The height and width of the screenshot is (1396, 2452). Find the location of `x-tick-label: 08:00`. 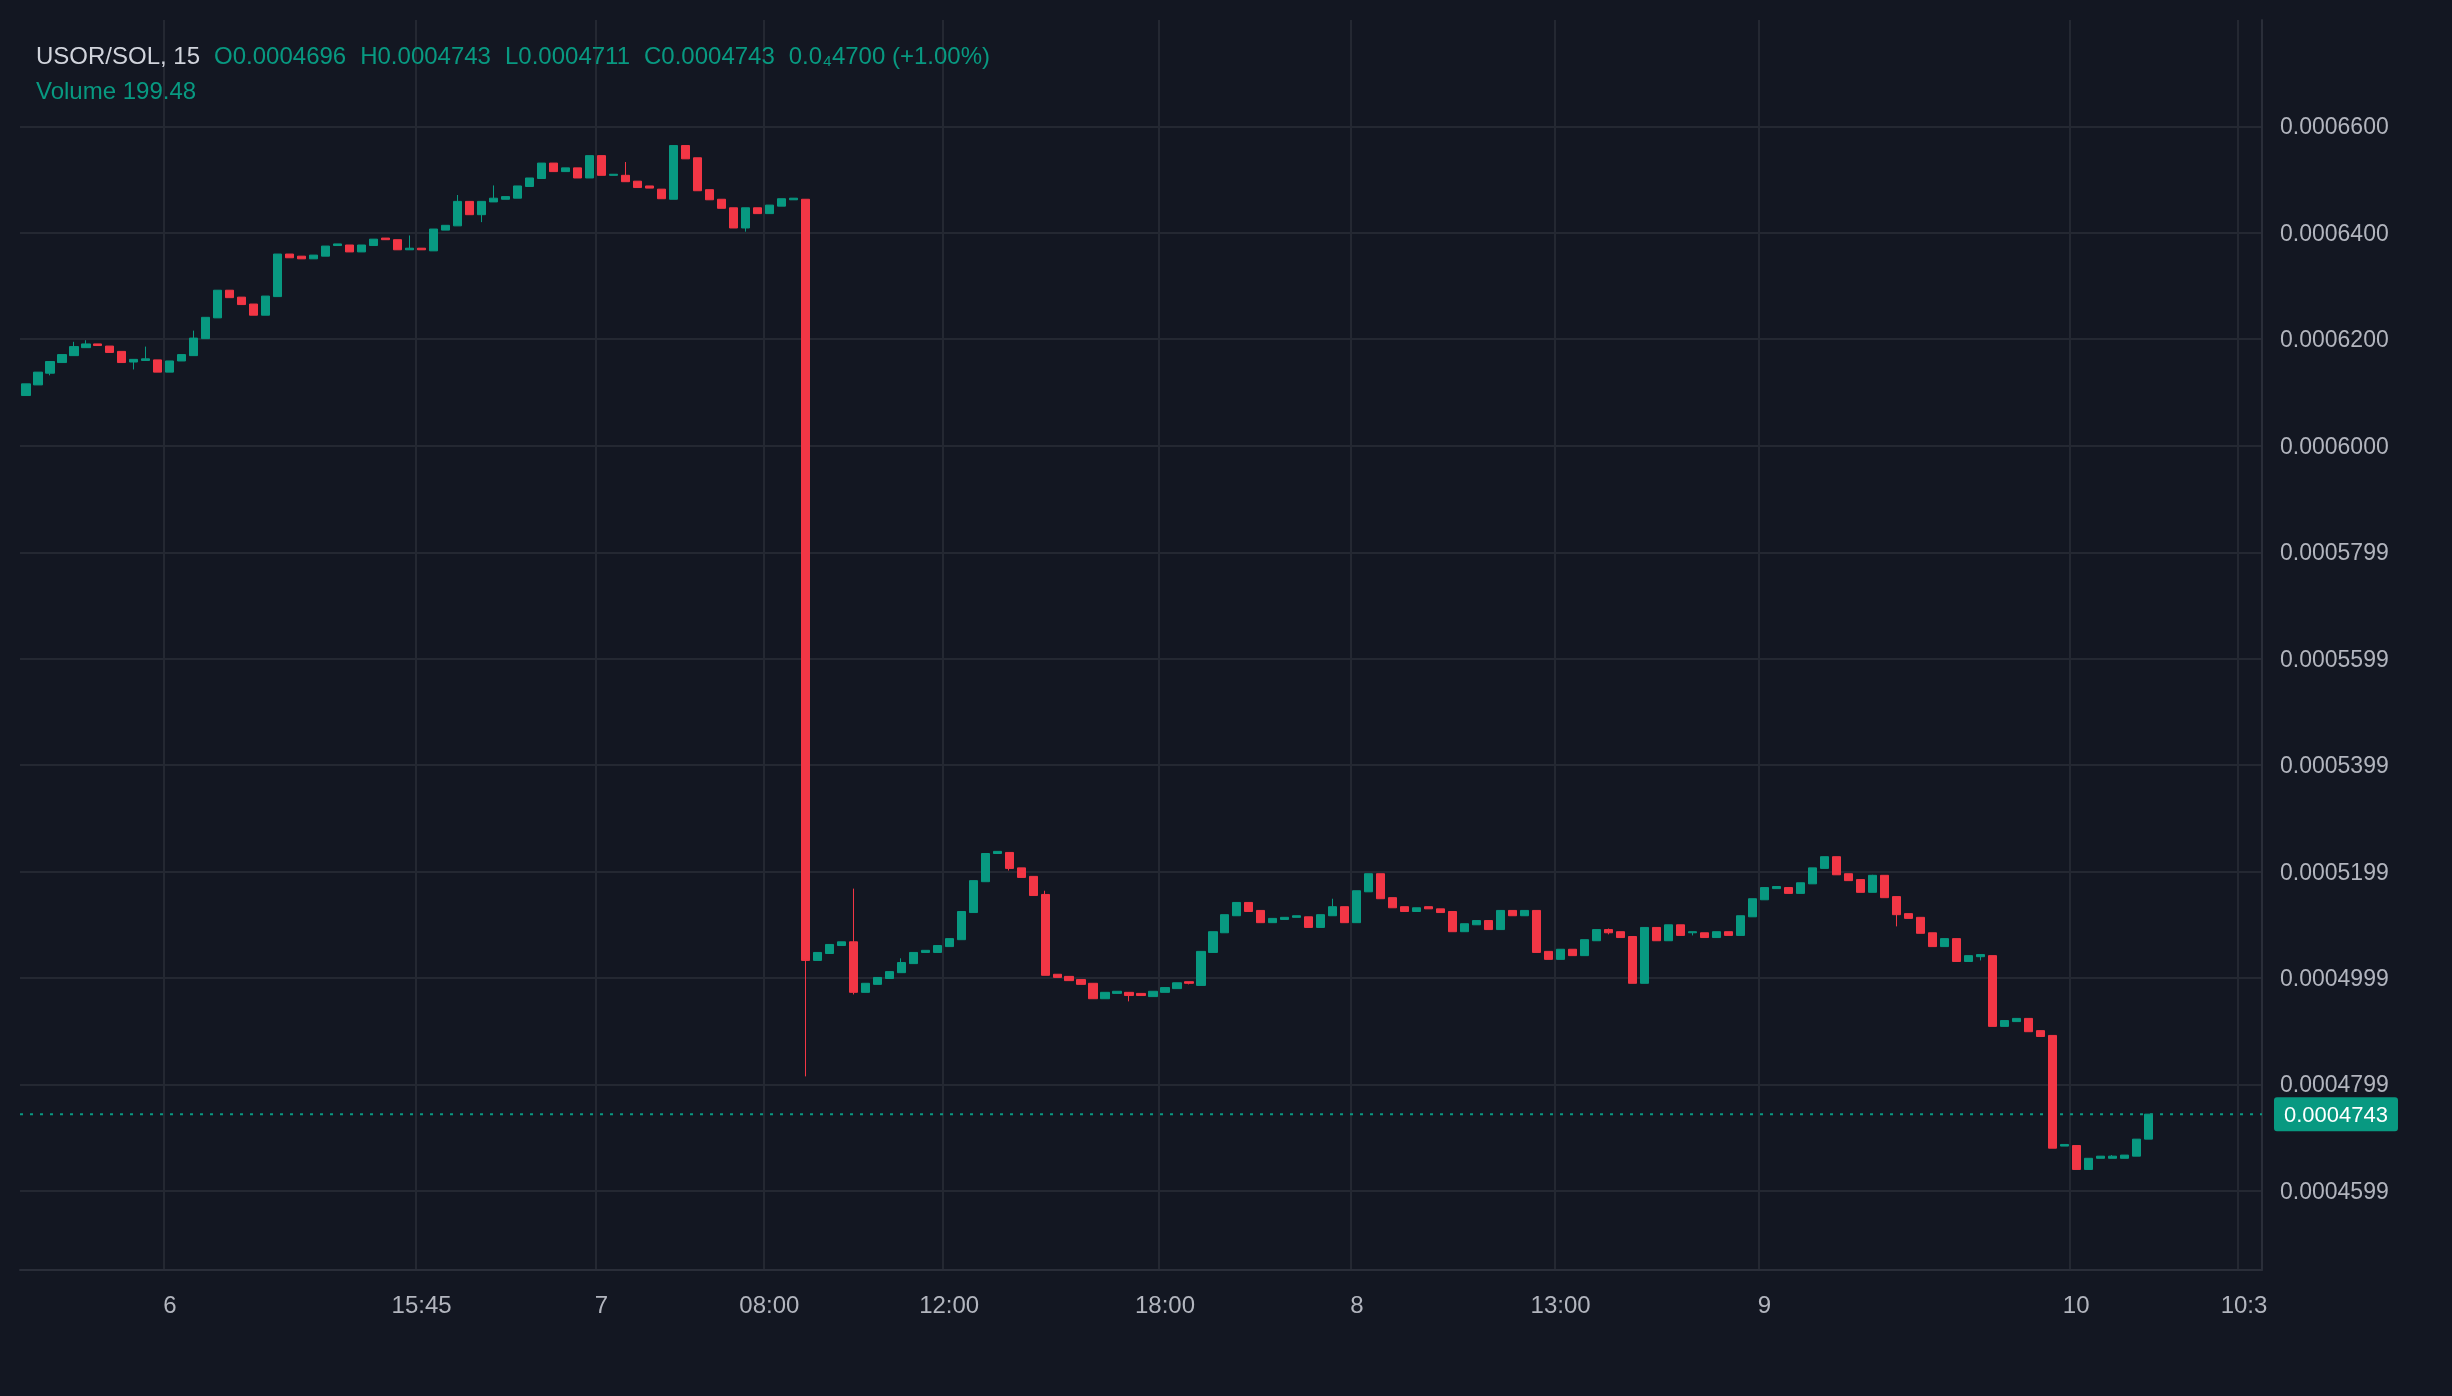

x-tick-label: 08:00 is located at coordinates (769, 1304).